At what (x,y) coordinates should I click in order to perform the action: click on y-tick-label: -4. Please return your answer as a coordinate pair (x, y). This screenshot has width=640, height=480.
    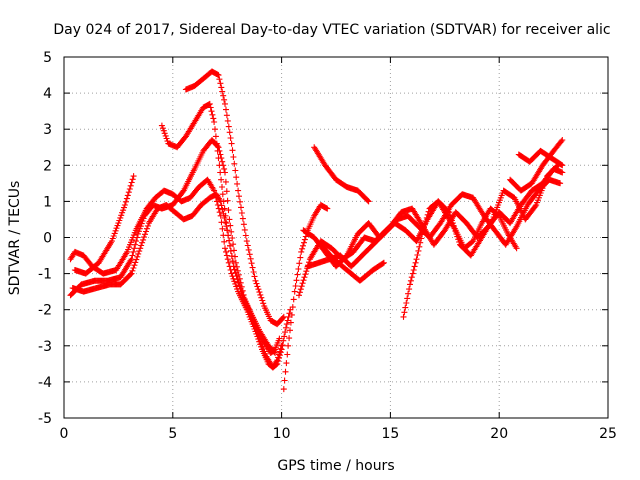
    Looking at the image, I should click on (45, 383).